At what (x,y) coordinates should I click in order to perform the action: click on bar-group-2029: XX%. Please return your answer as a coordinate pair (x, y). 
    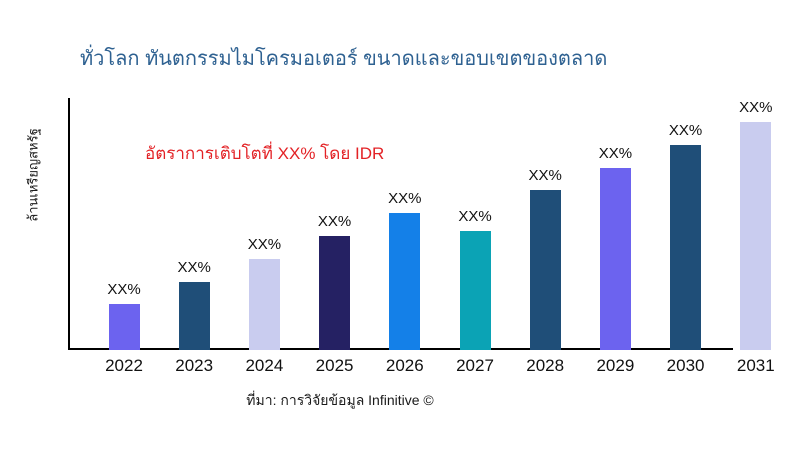
    Looking at the image, I should click on (615, 247).